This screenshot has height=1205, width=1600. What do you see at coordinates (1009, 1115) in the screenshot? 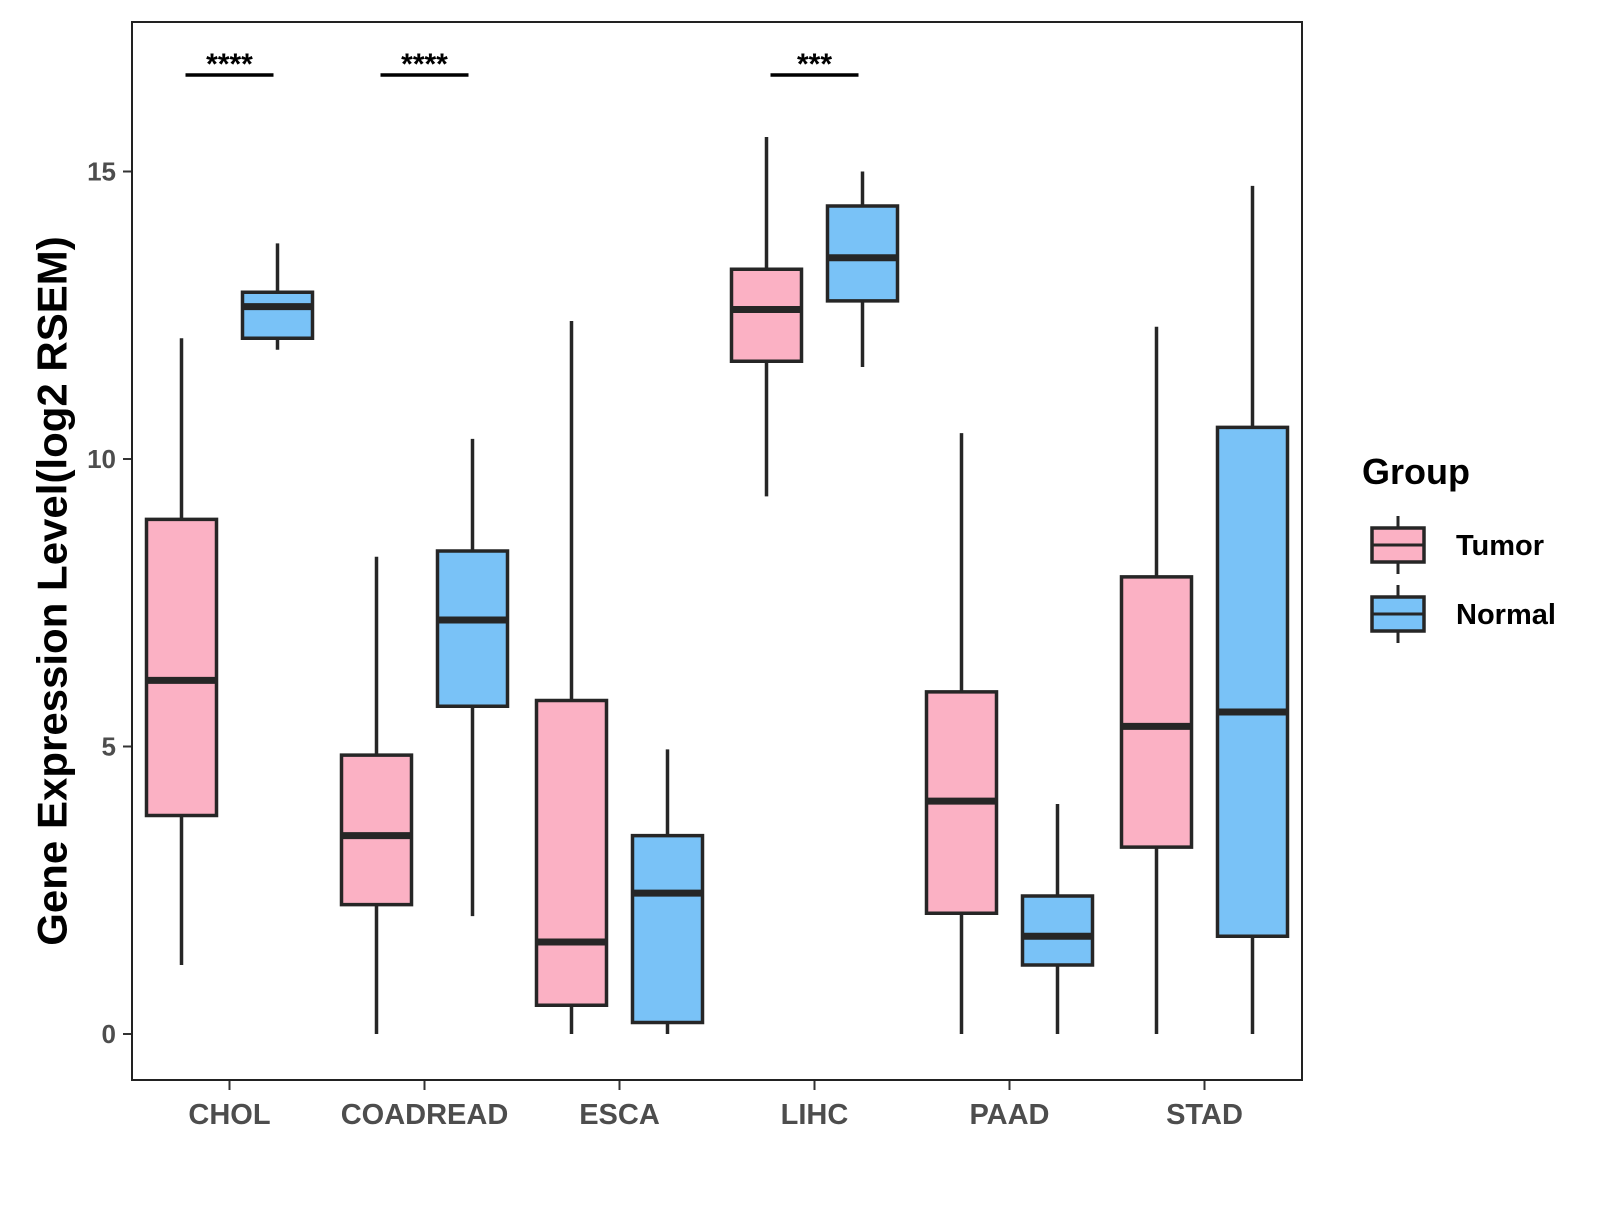
I see `x-tick-label: PAAD` at bounding box center [1009, 1115].